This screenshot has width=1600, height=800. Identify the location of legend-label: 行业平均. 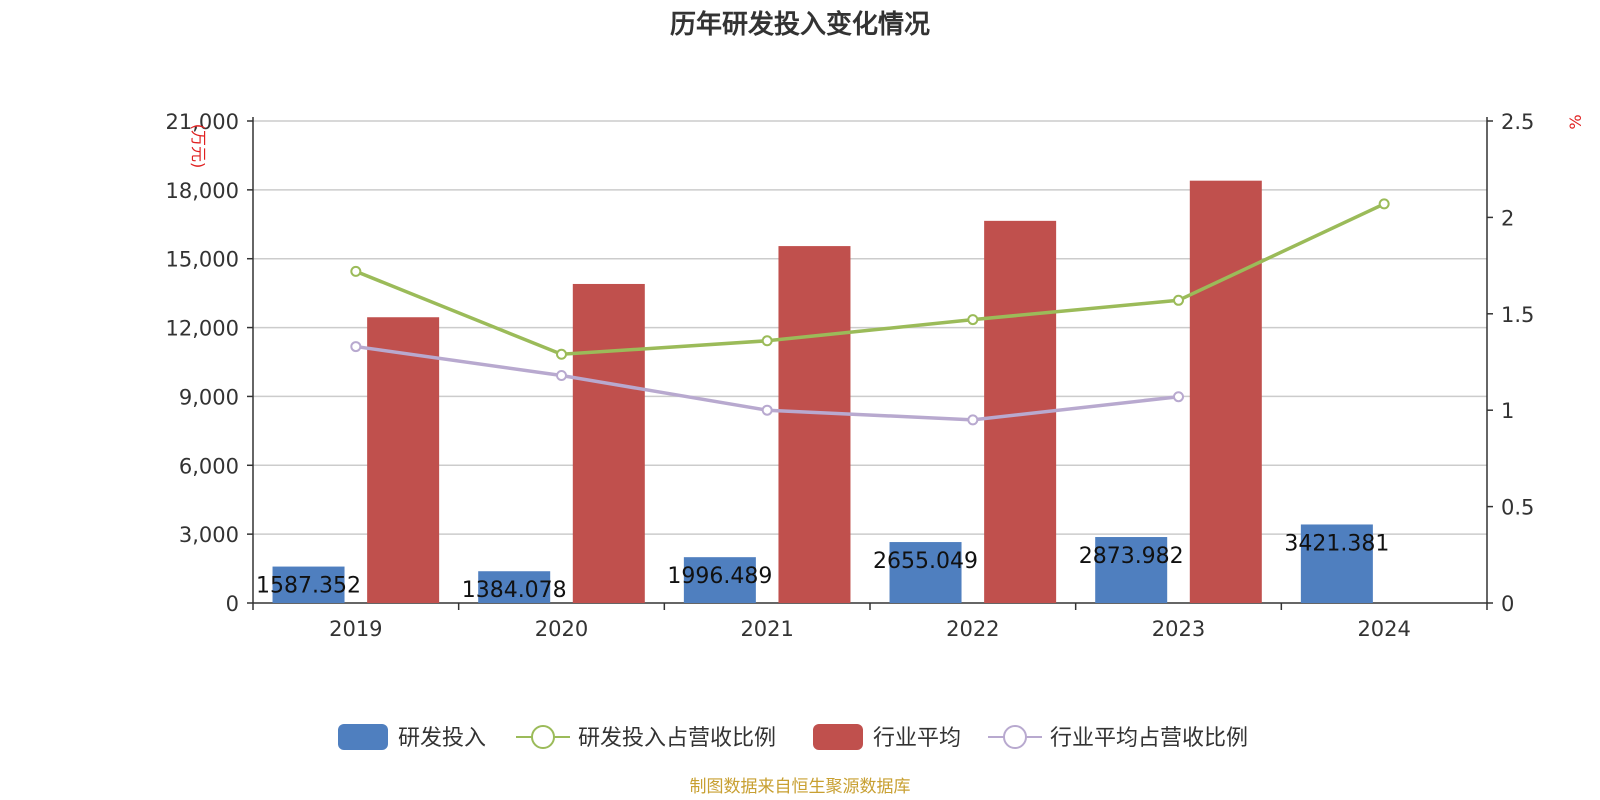
(917, 738).